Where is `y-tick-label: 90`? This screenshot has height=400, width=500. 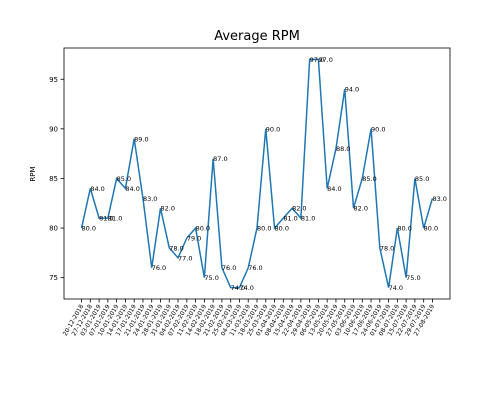
y-tick-label: 90 is located at coordinates (53, 129).